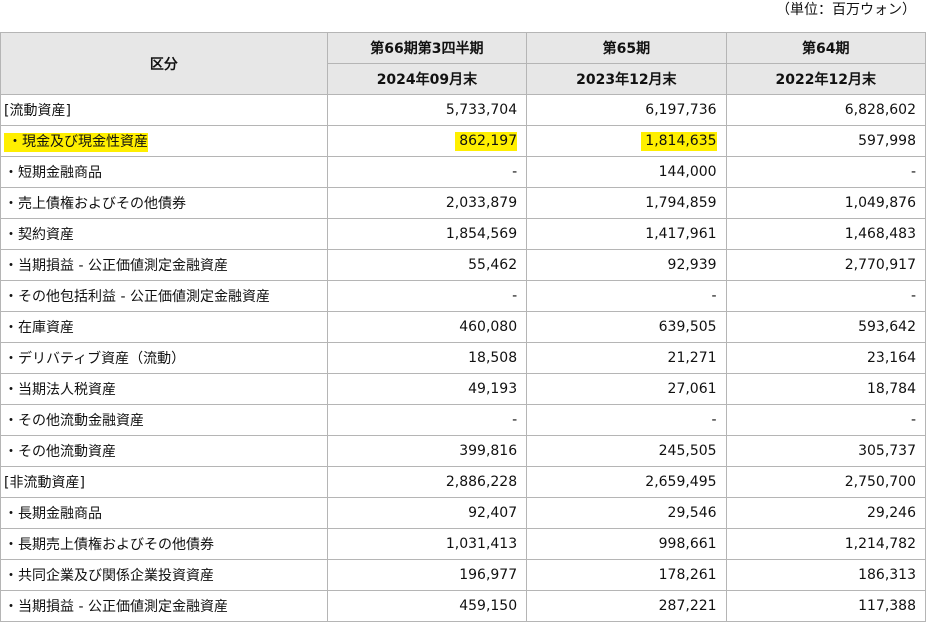 The height and width of the screenshot is (630, 932). What do you see at coordinates (826, 451) in the screenshot?
I see `value-cell: 305,737` at bounding box center [826, 451].